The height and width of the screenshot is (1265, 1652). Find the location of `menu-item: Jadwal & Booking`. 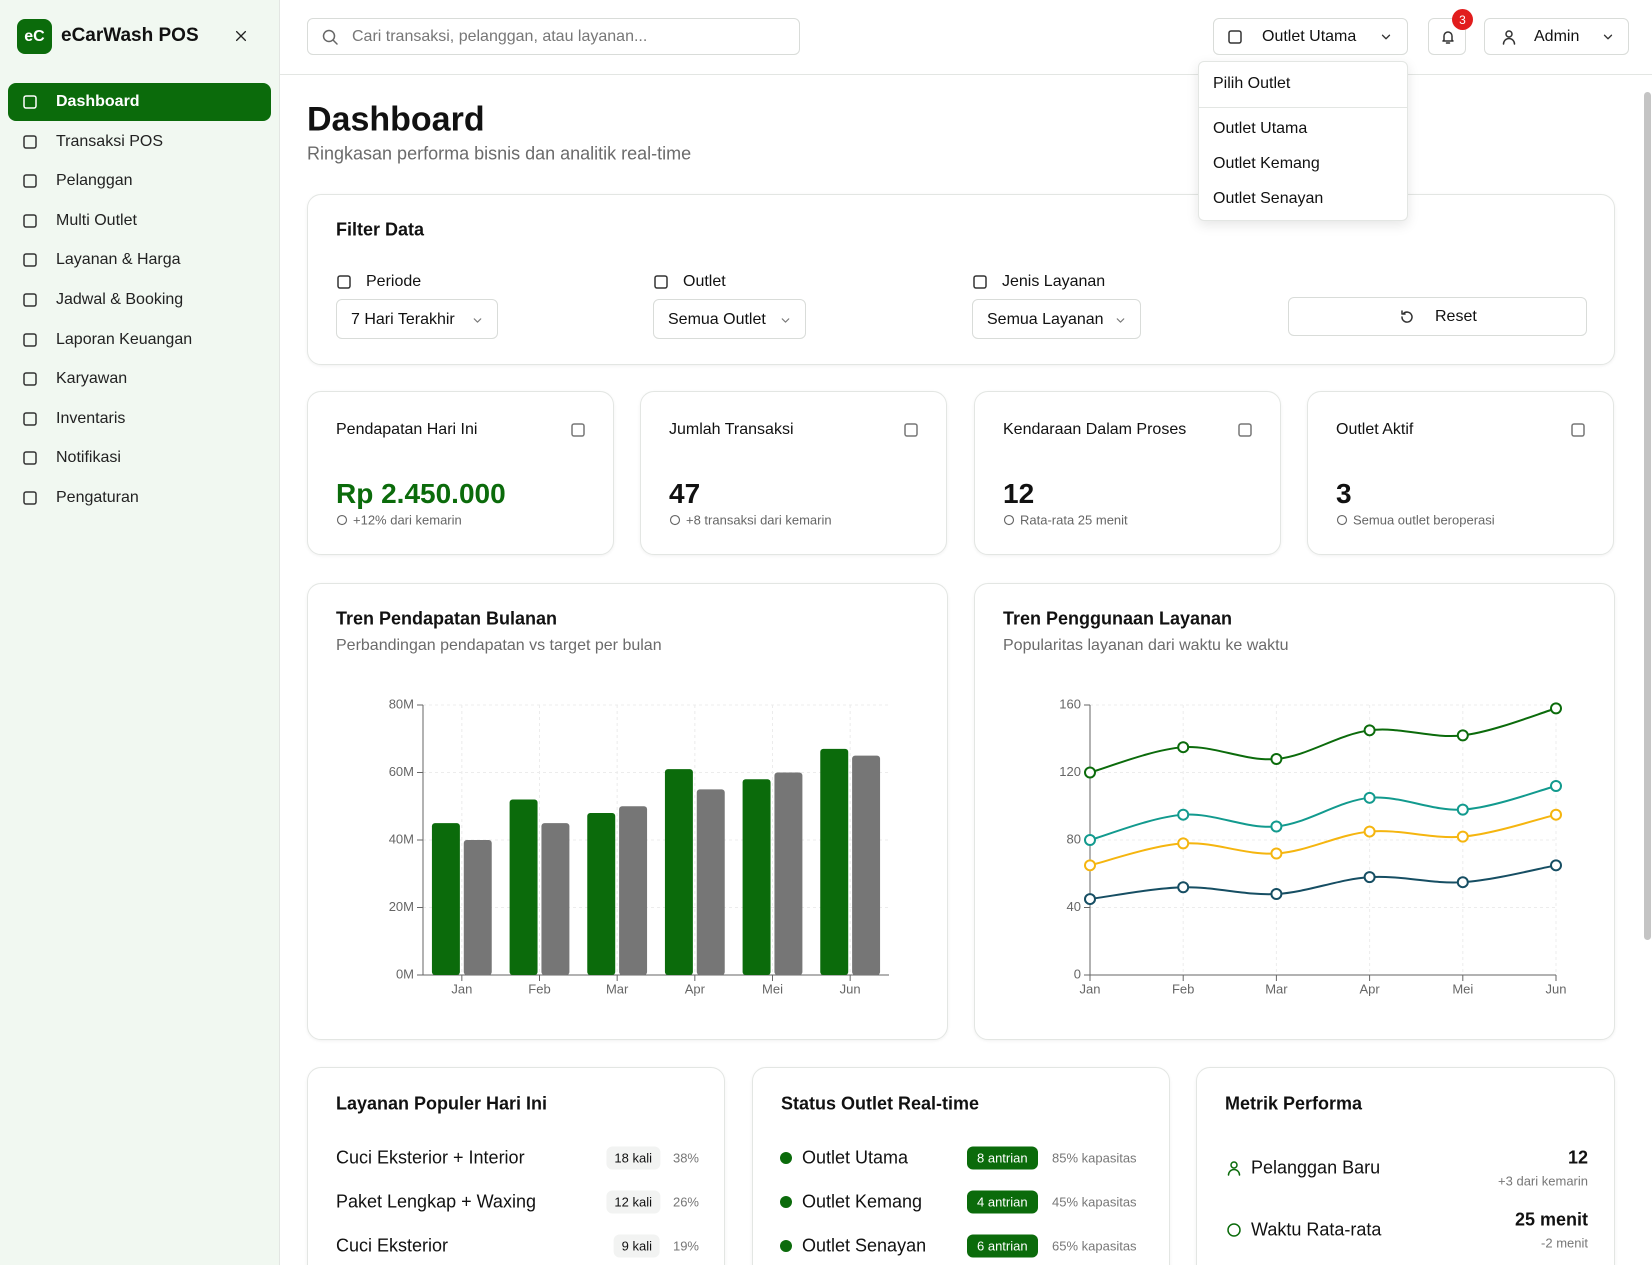

menu-item: Jadwal & Booking is located at coordinates (139, 300).